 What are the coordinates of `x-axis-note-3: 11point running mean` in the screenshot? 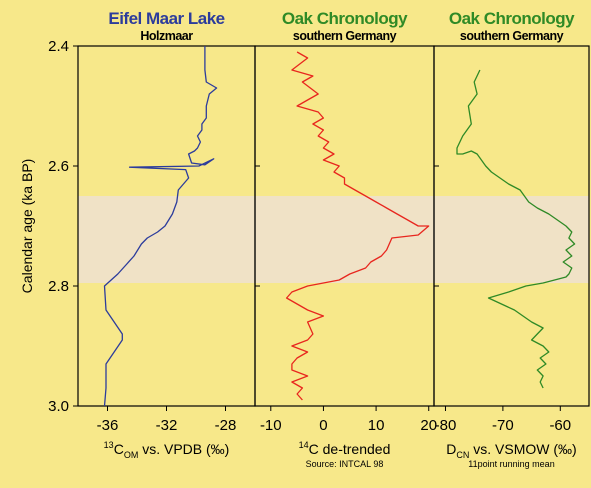 It's located at (511, 464).